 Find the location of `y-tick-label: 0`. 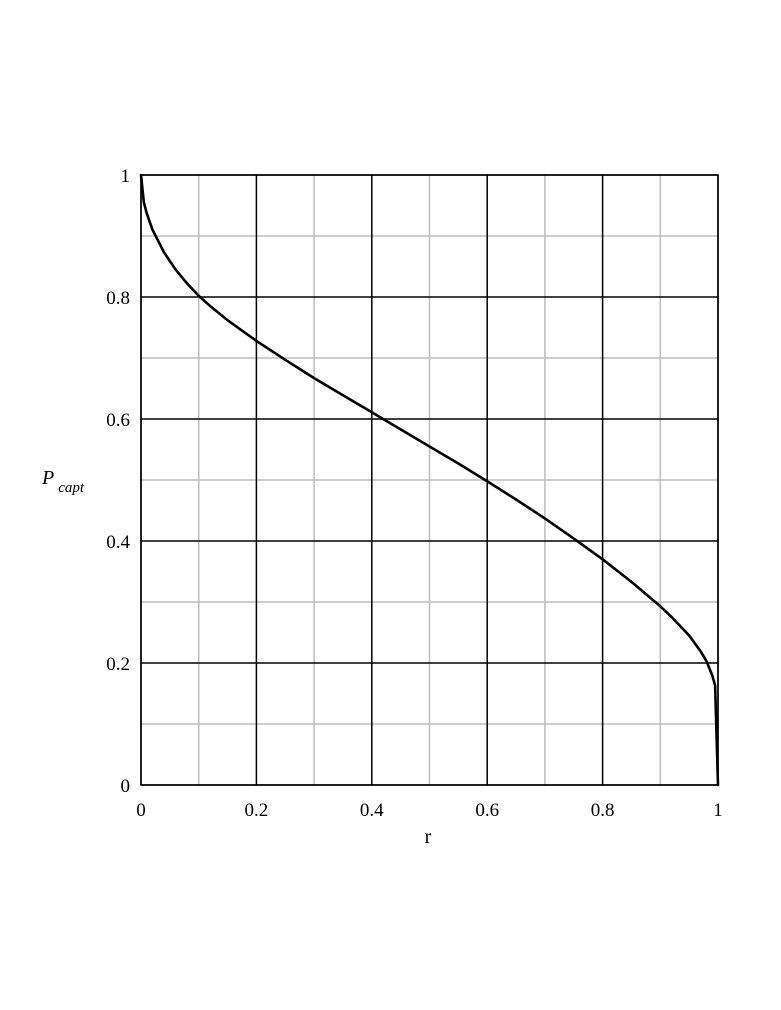

y-tick-label: 0 is located at coordinates (126, 786).